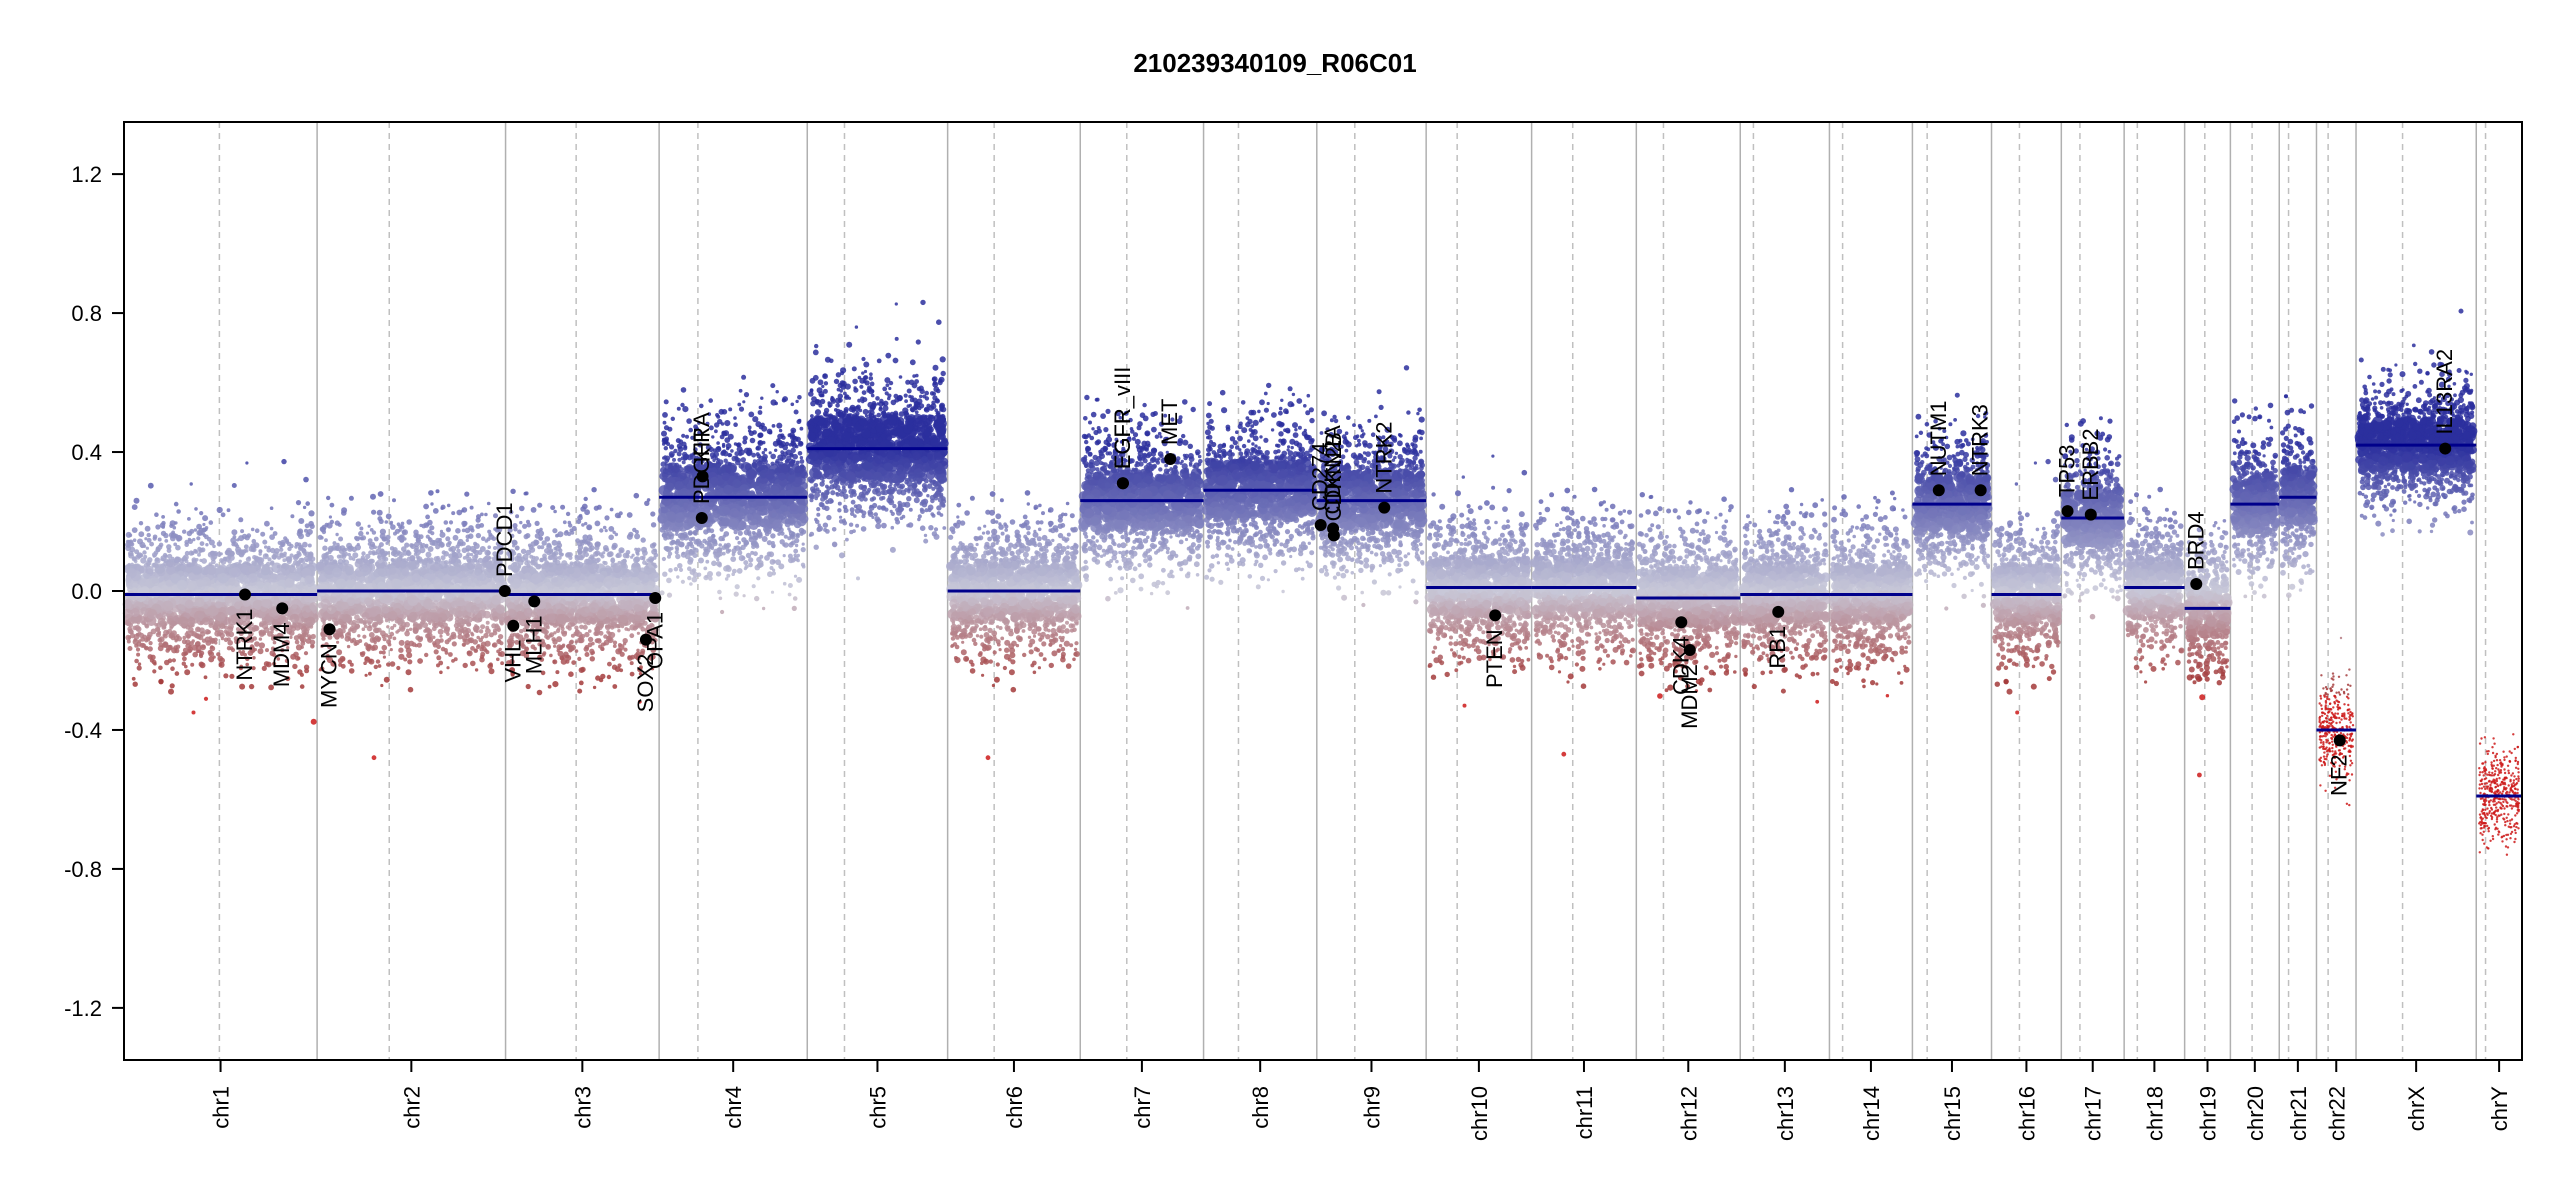 Image resolution: width=2550 pixels, height=1200 pixels. Describe the element at coordinates (1274, 63) in the screenshot. I see `chart-title: 210239340109_R06C01` at that location.